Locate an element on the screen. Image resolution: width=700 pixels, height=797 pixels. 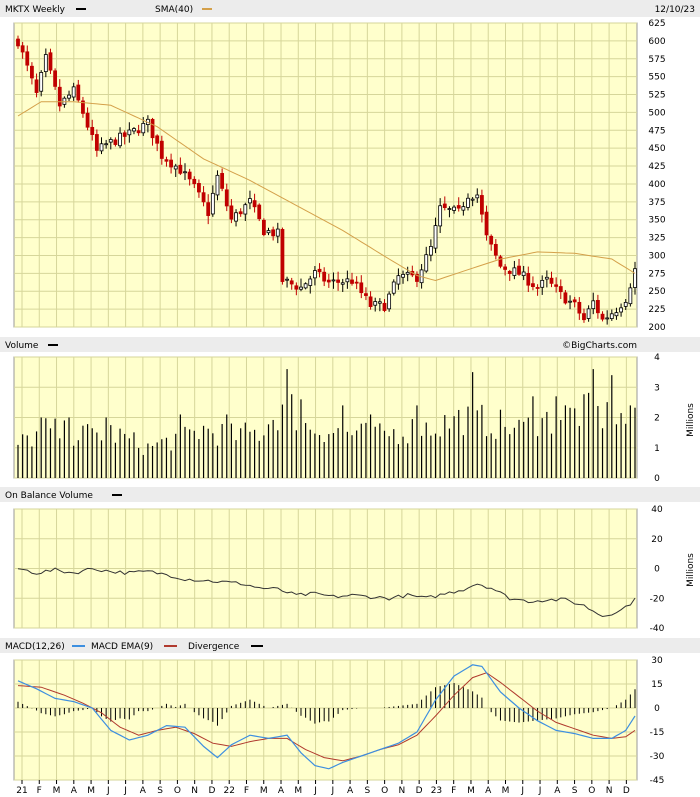
obv-y-tick-label: -40 is located at coordinates (657, 629).